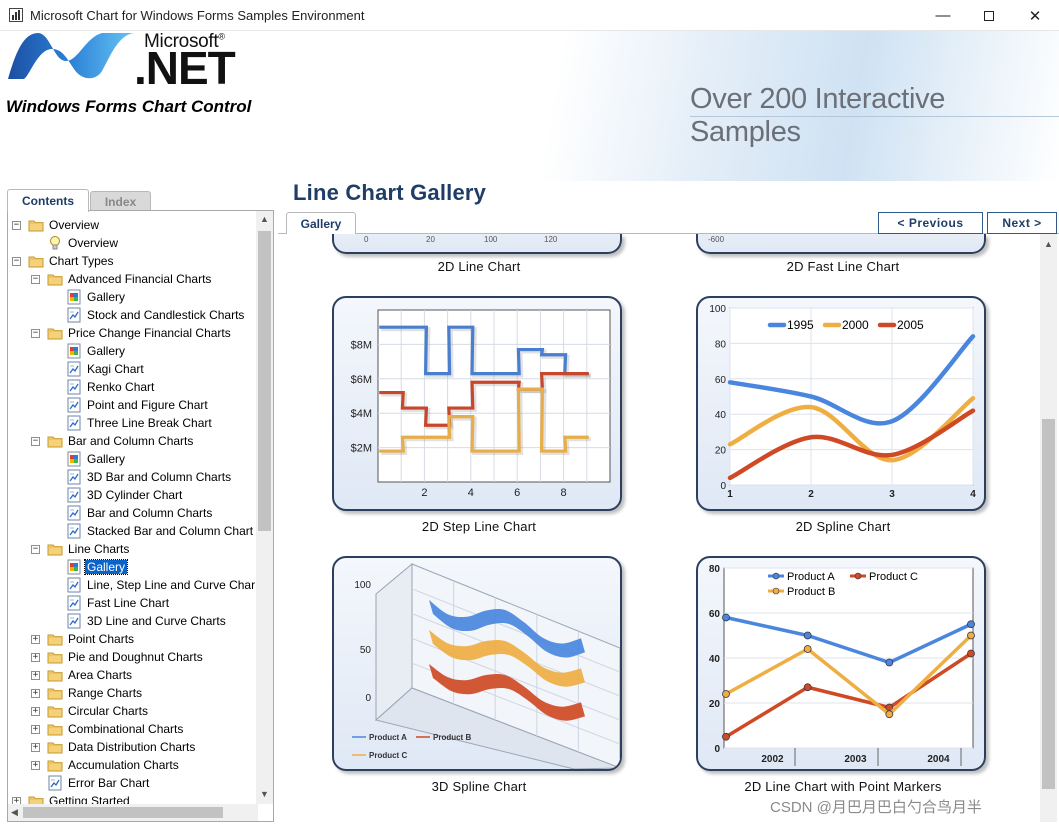 The height and width of the screenshot is (824, 1059). Describe the element at coordinates (185, 68) in the screenshot. I see `dotnet-brand: .NET` at that location.